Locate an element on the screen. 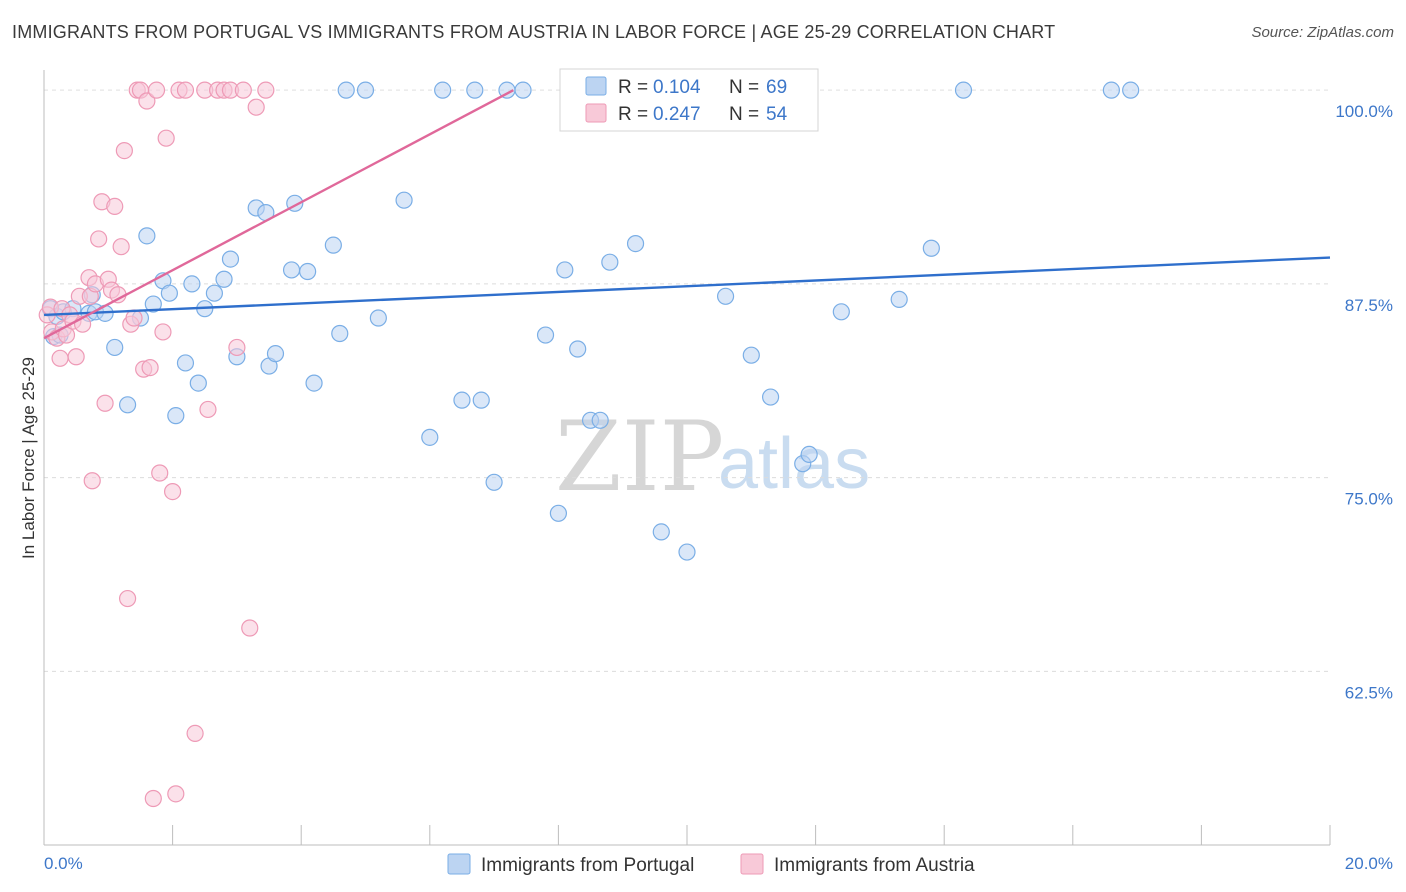  legend-swatch-austria is located at coordinates (596, 113).